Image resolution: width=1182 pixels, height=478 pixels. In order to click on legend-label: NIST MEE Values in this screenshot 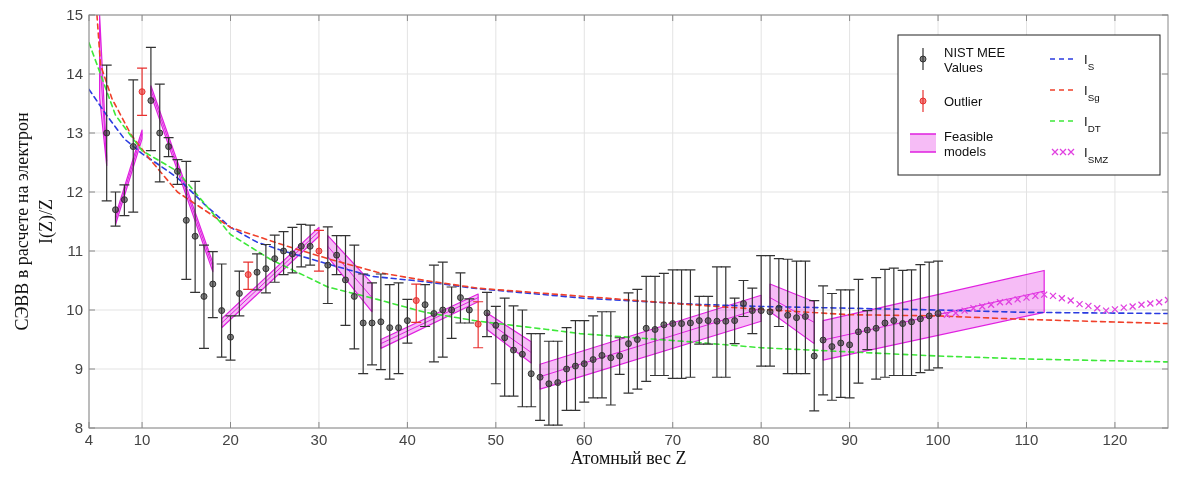, I will do `click(975, 60)`.